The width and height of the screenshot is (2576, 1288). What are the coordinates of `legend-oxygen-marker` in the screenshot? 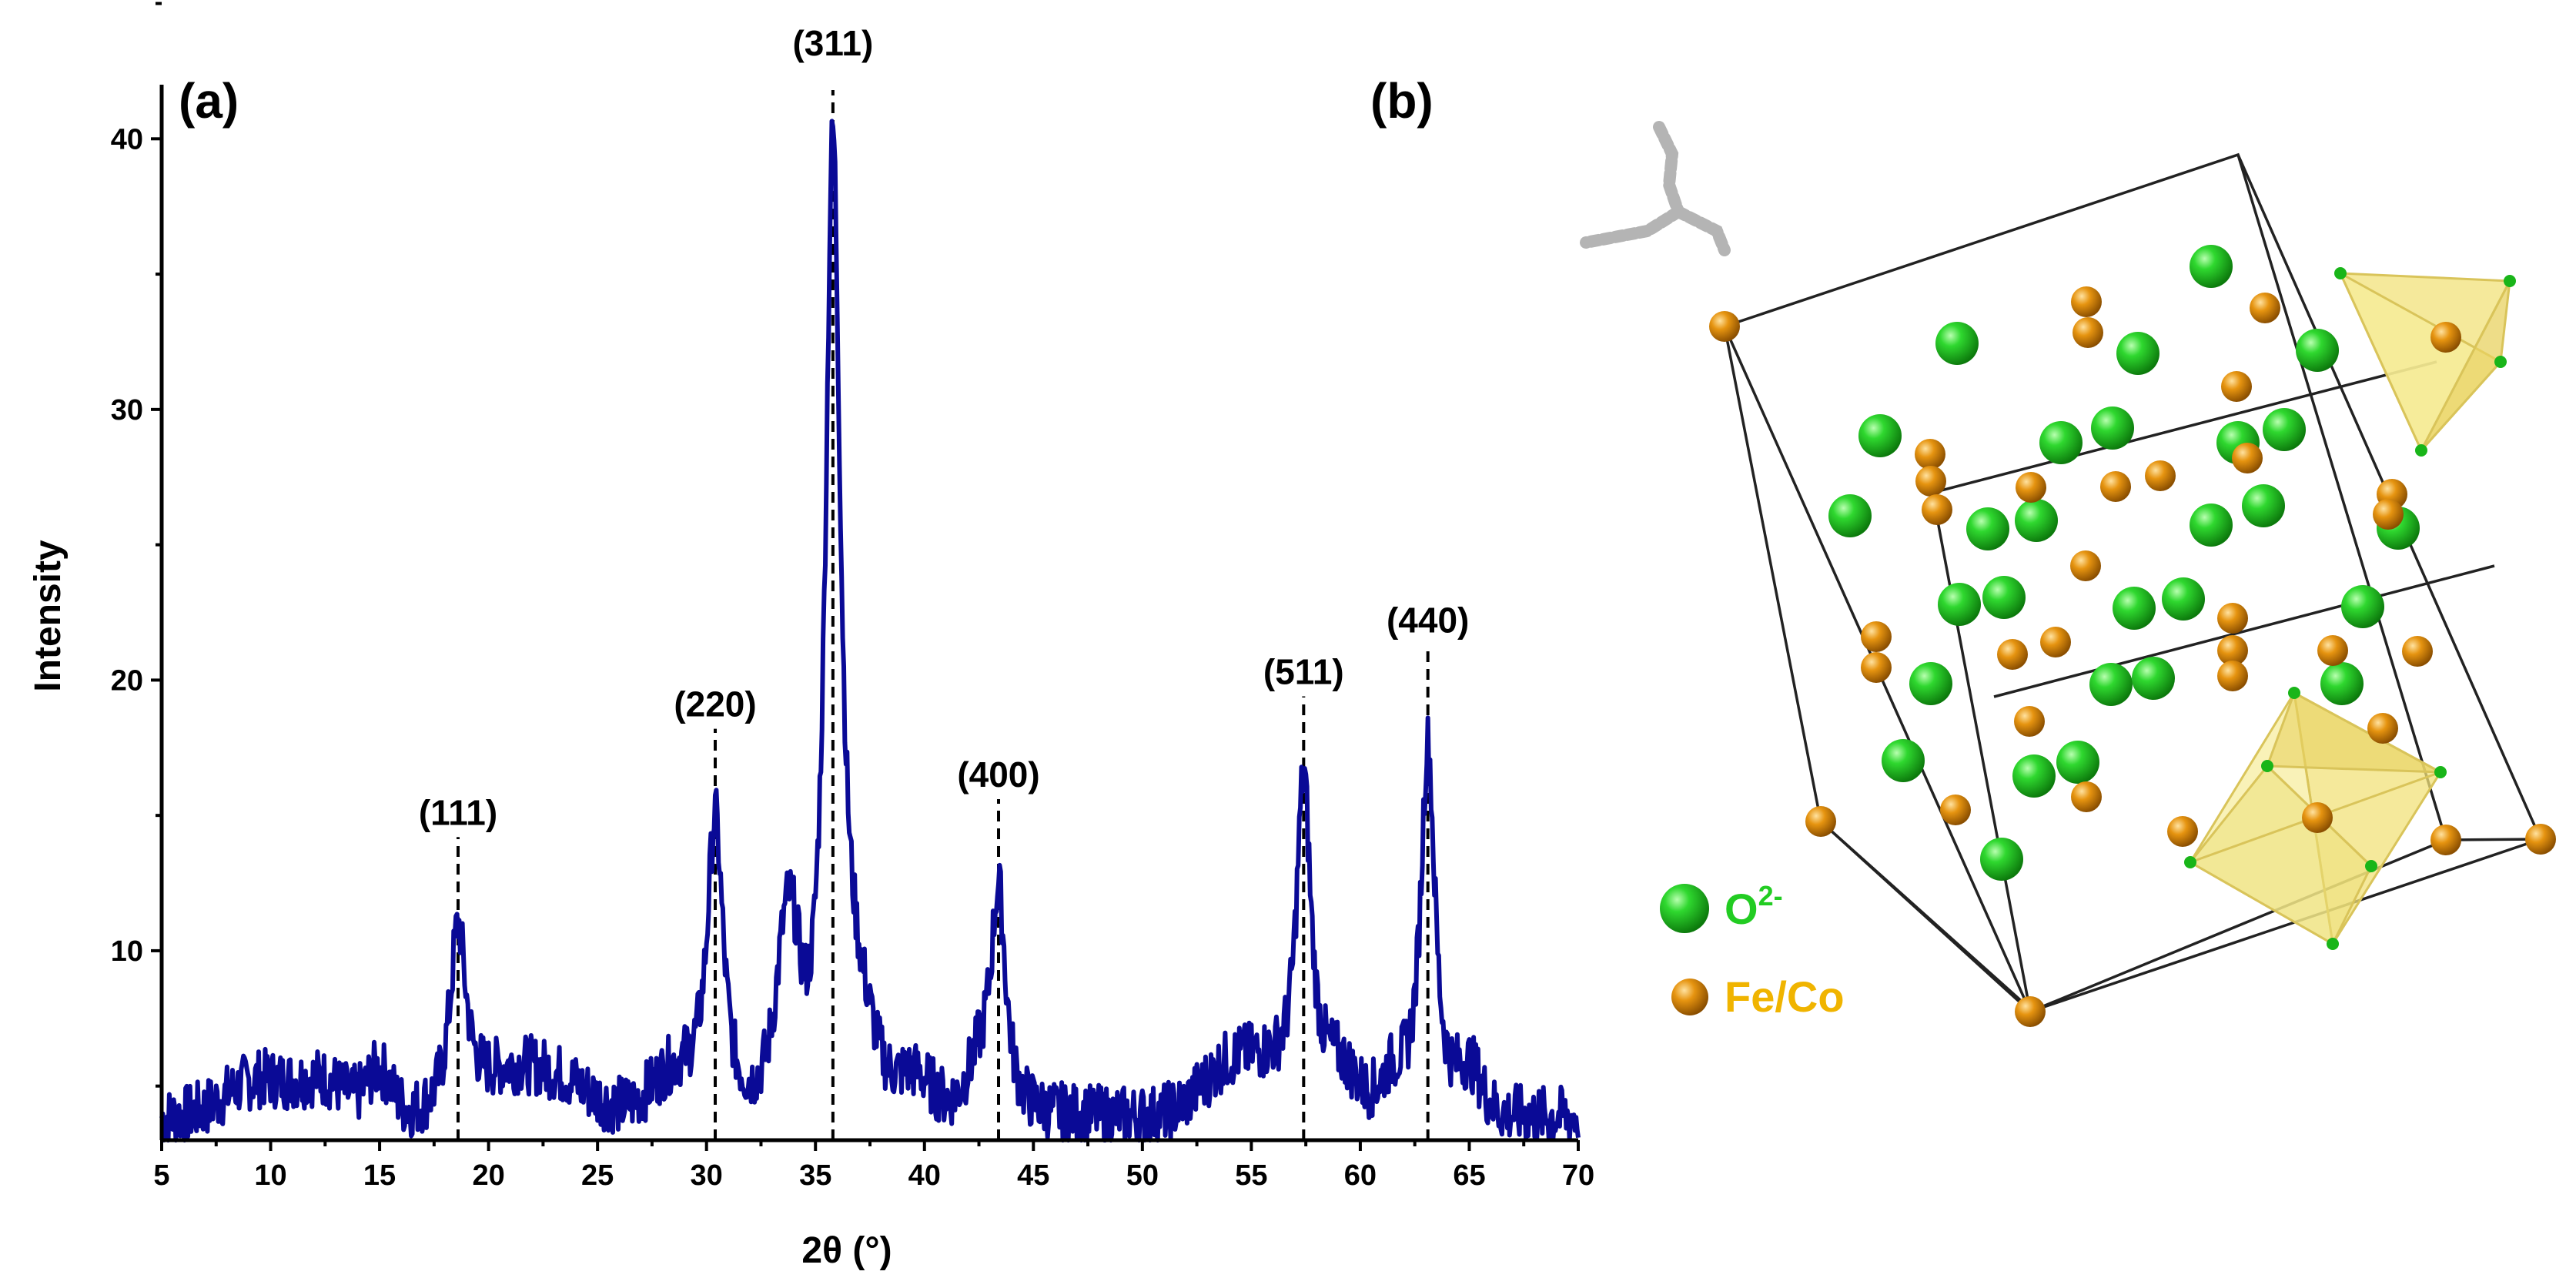 It's located at (1684, 908).